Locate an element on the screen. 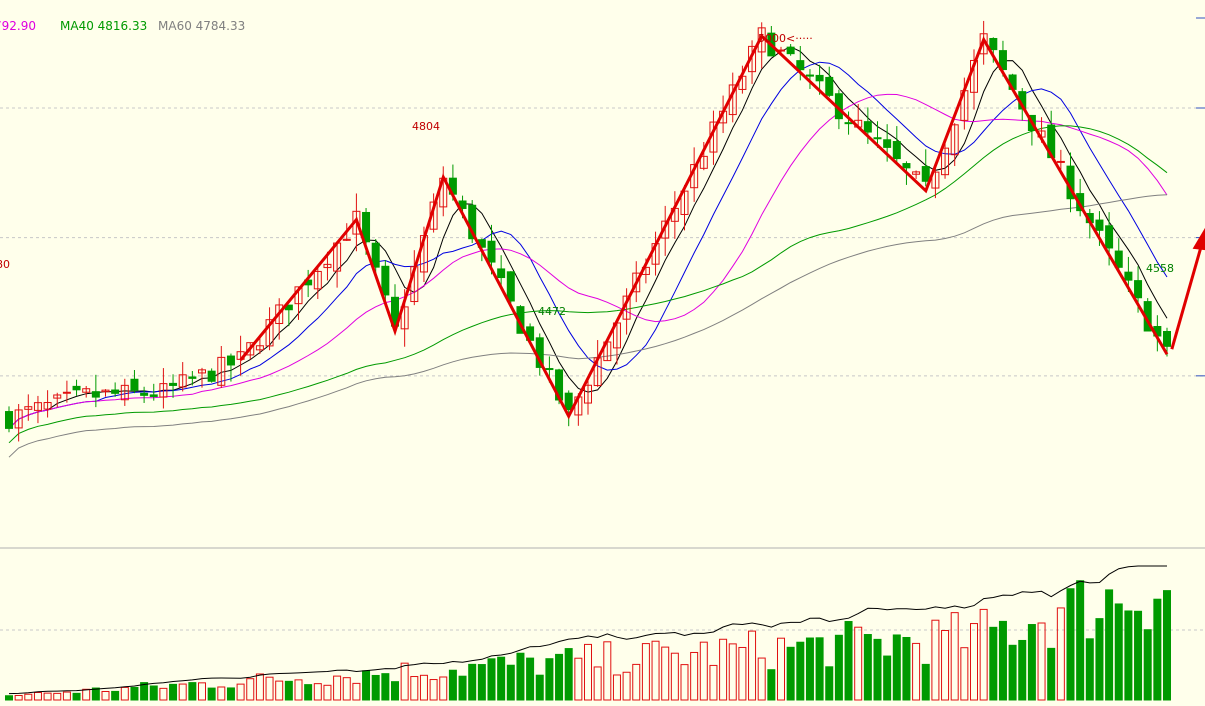 The width and height of the screenshot is (1205, 706). ma-legend: 792.90 MA40 4816.33 MA60 4784.33 is located at coordinates (122, 26).